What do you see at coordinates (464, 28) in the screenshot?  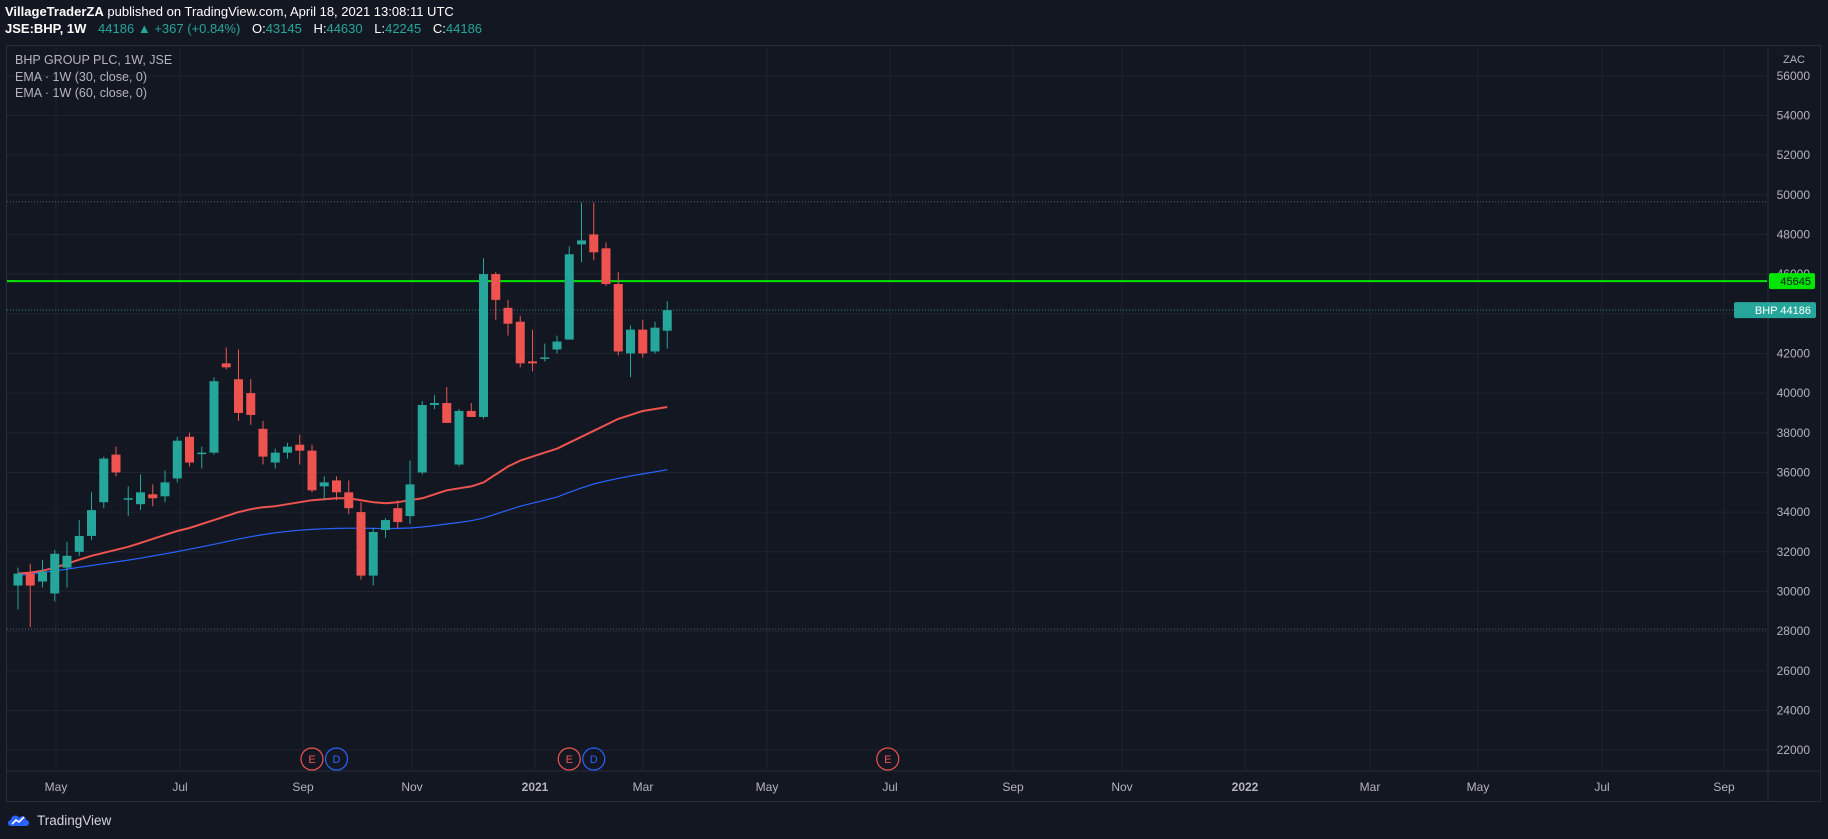 I see `close-value: 44186` at bounding box center [464, 28].